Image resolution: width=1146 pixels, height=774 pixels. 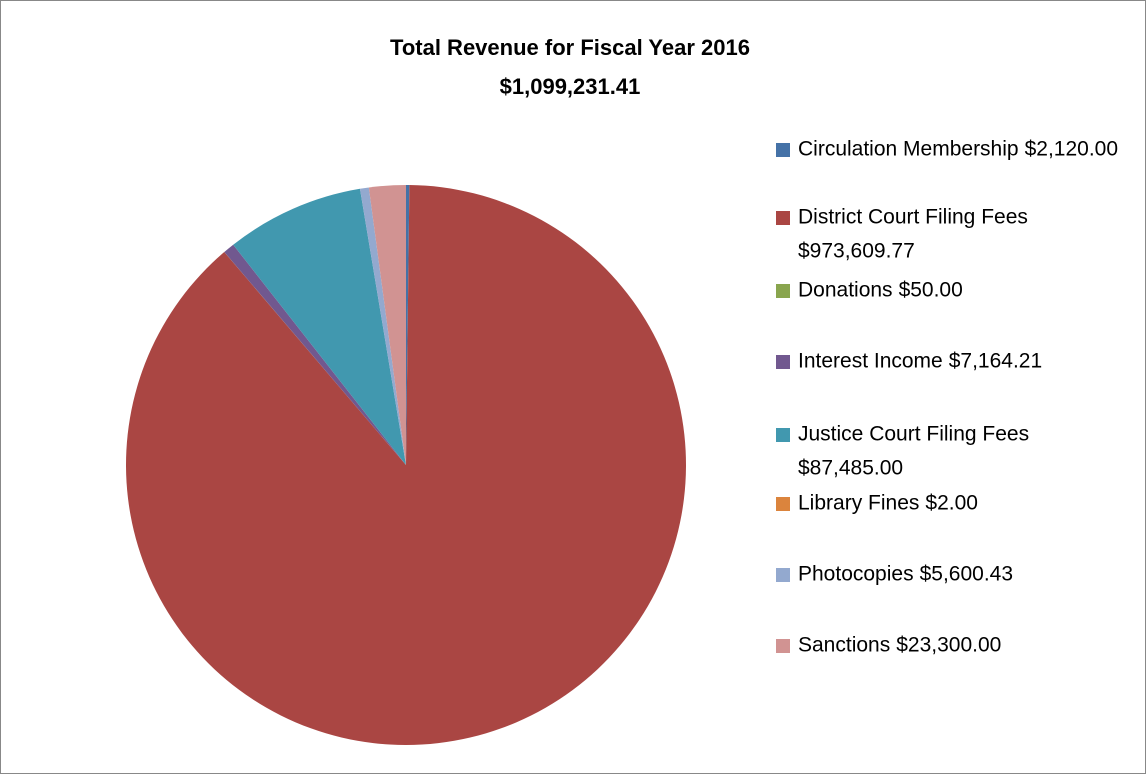 What do you see at coordinates (913, 434) in the screenshot?
I see `legend-label: Justice Court Filing Fees` at bounding box center [913, 434].